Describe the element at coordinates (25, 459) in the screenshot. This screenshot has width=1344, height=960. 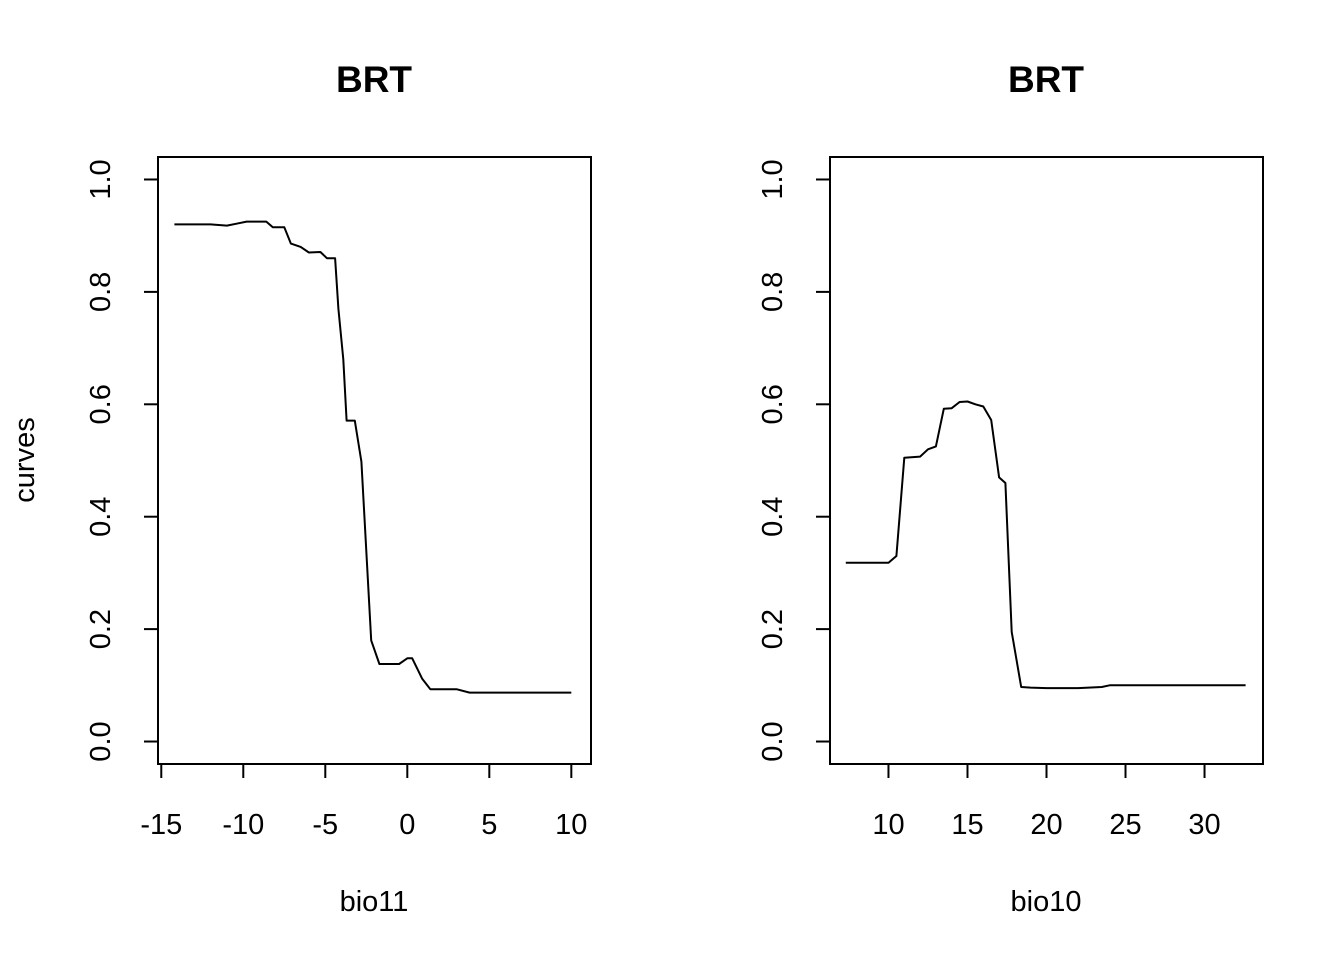
I see `y-axis-label: curves` at that location.